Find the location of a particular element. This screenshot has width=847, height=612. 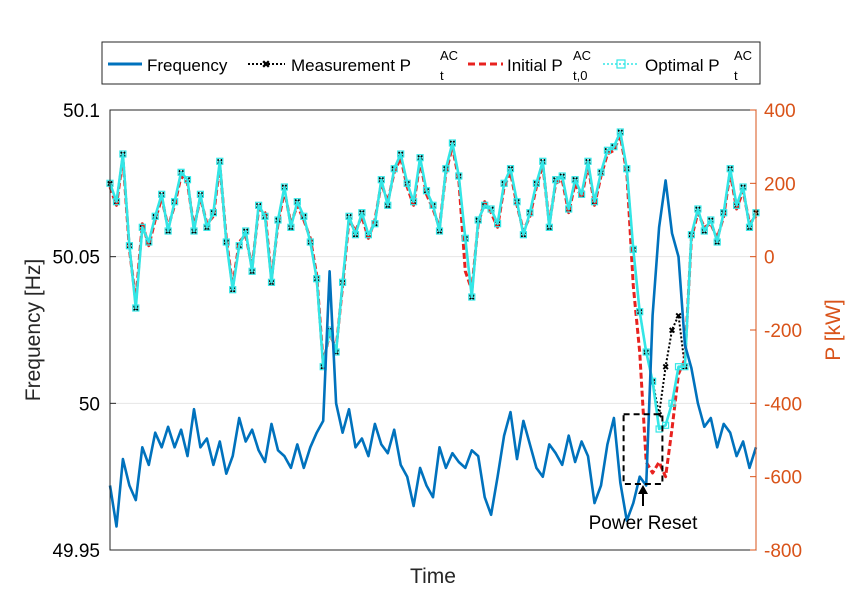

right-tick-label: -200 is located at coordinates (783, 331).